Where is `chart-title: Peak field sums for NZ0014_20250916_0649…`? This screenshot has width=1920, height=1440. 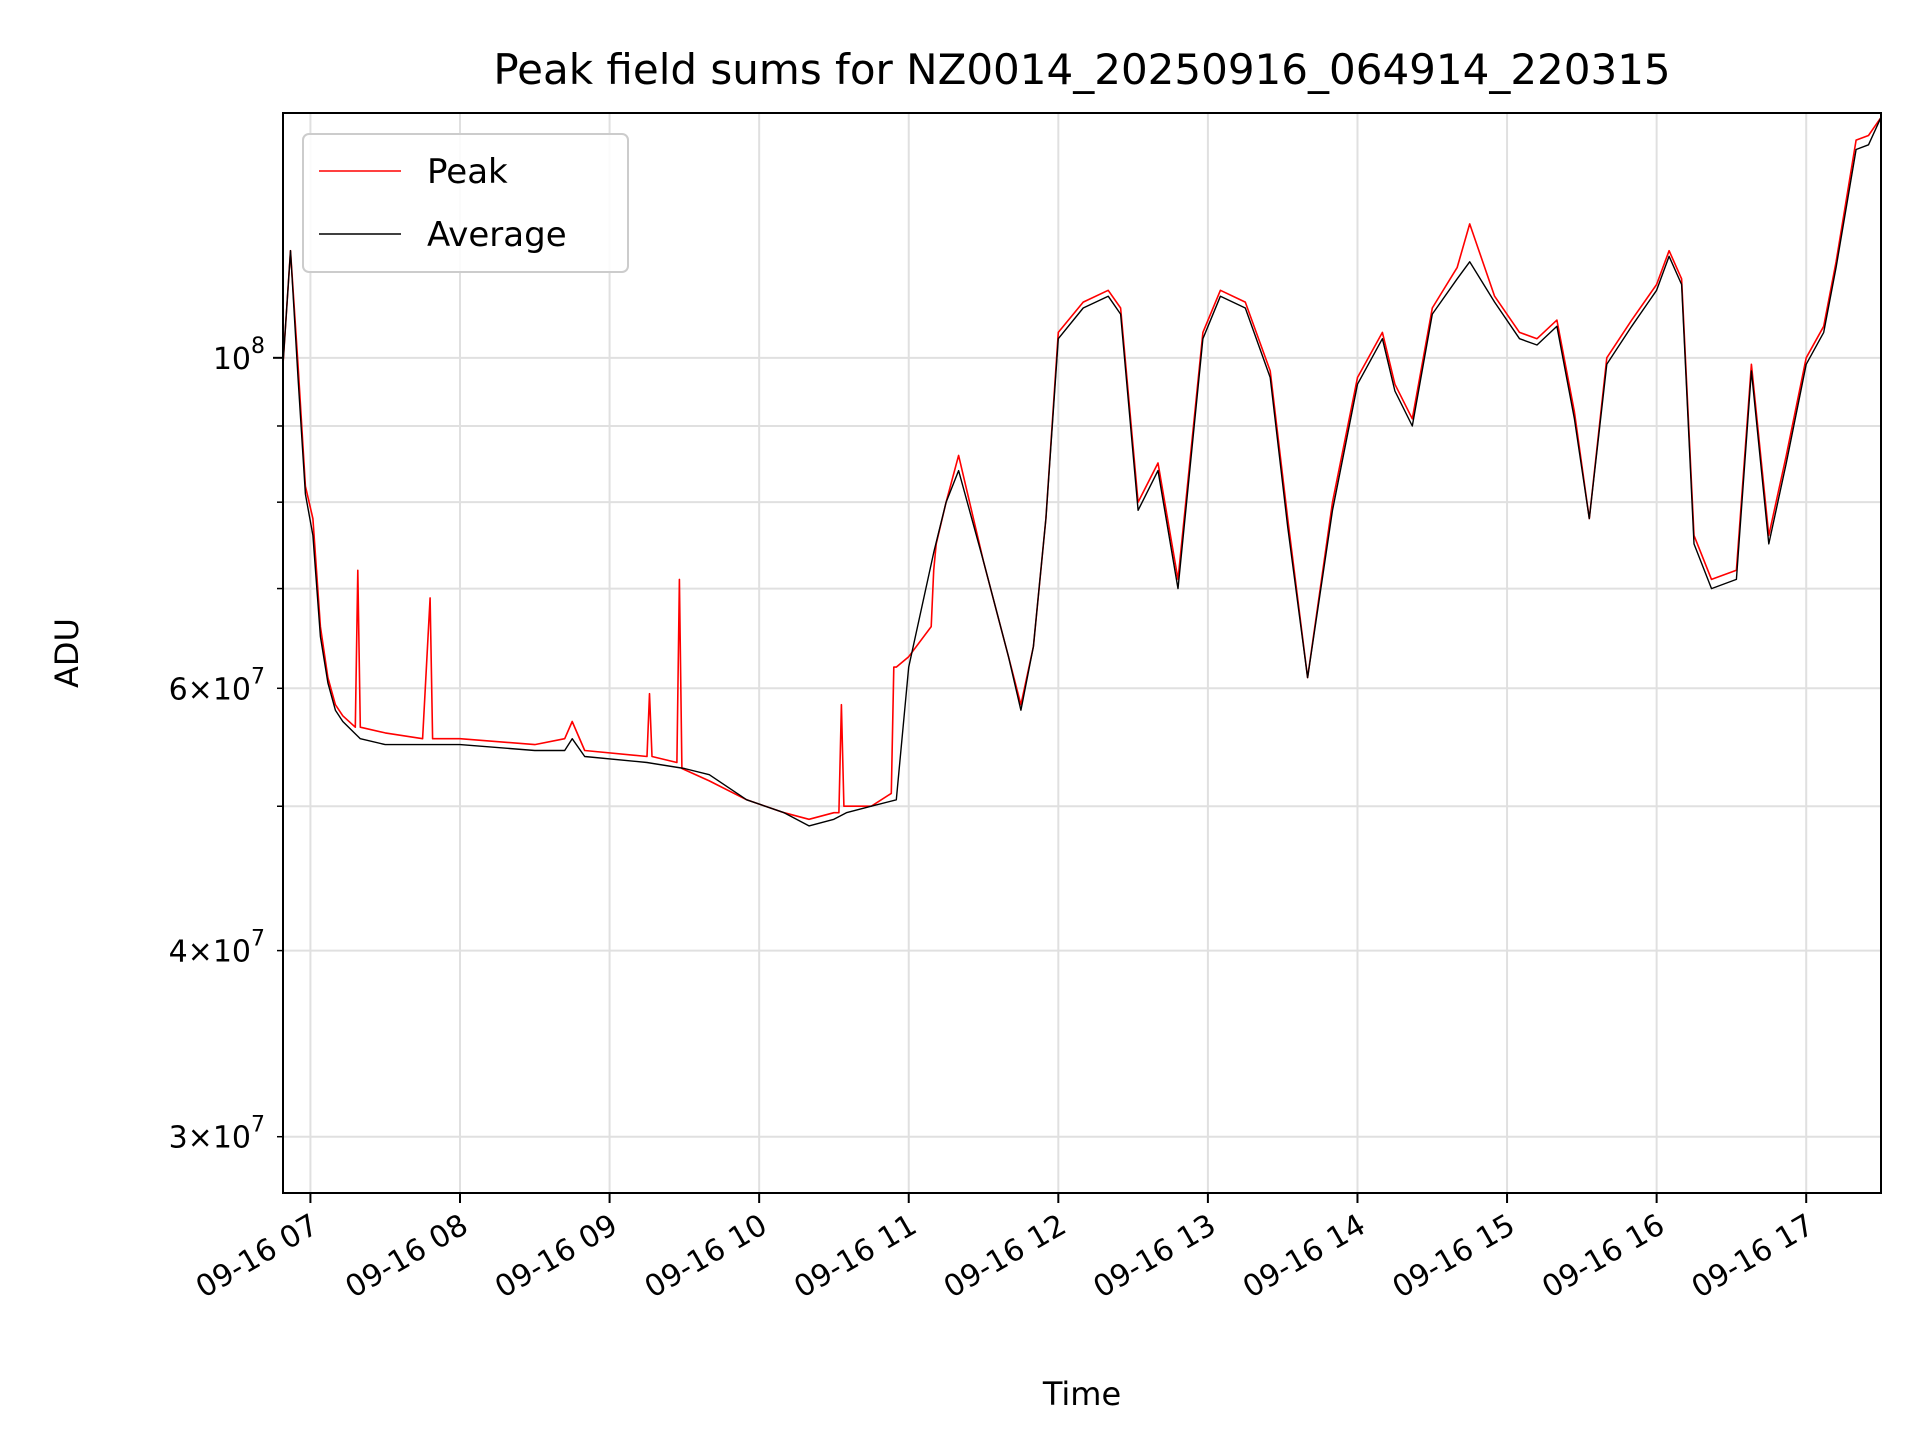 chart-title: Peak field sums for NZ0014_20250916_0649… is located at coordinates (1081, 69).